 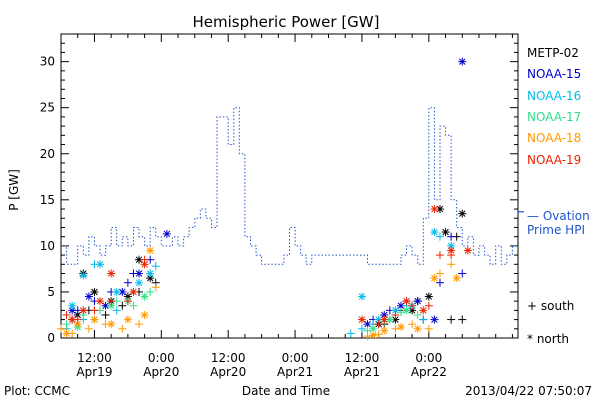 What do you see at coordinates (554, 74) in the screenshot?
I see `legend-entry-noaa-15: NOAA-15` at bounding box center [554, 74].